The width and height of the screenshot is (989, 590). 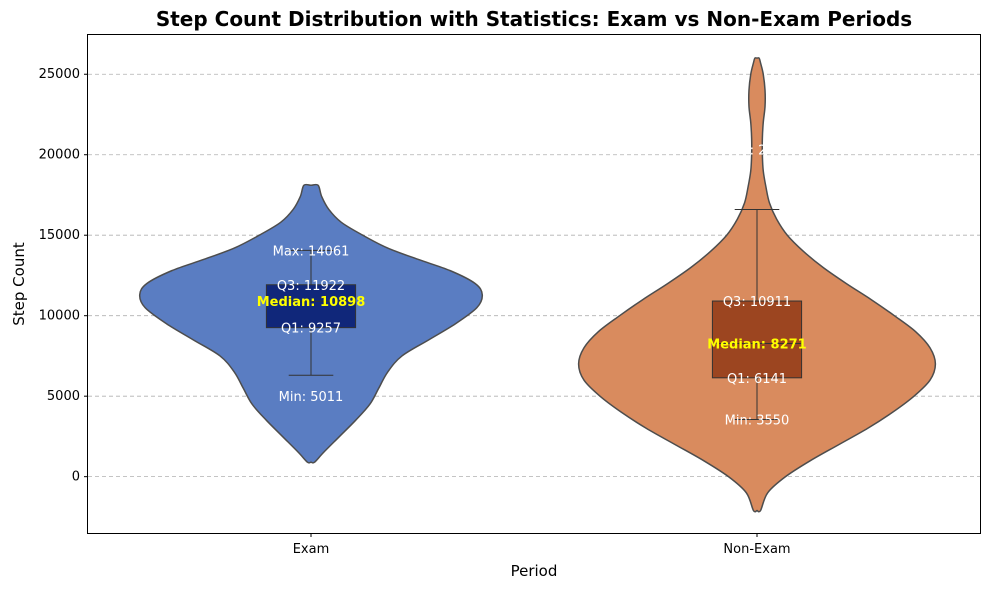 I want to click on y-tick-label: 10000, so click(x=59, y=316).